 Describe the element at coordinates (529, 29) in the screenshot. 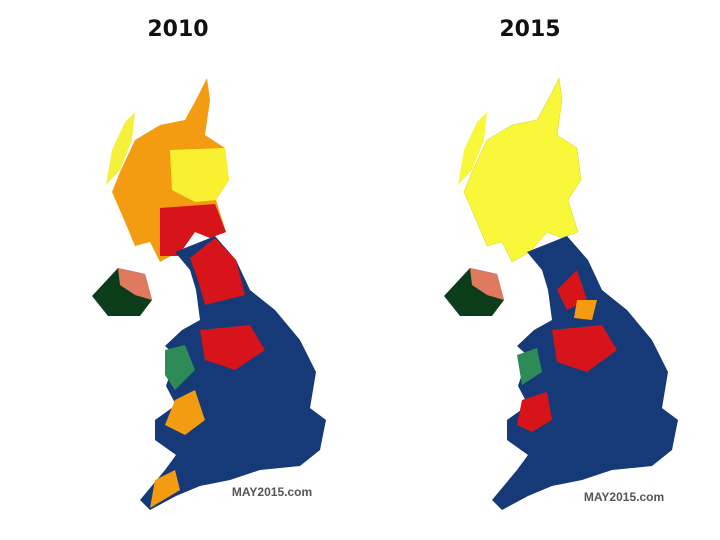

I see `map-title: 2015` at that location.